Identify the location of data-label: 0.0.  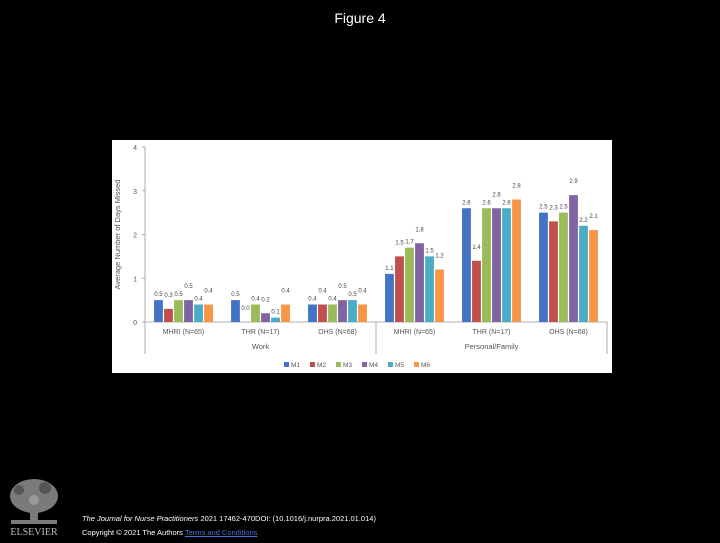
(245, 309).